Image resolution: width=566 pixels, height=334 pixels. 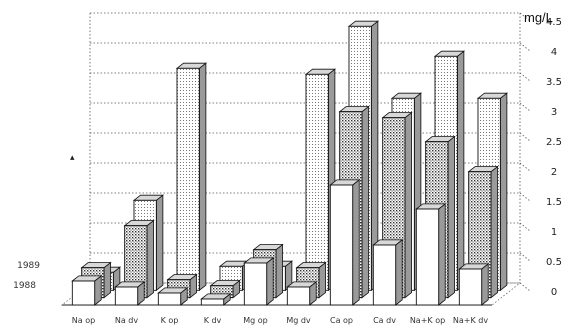 What do you see at coordinates (538, 17) in the screenshot?
I see `y-axis-unit-label: mg/L` at bounding box center [538, 17].